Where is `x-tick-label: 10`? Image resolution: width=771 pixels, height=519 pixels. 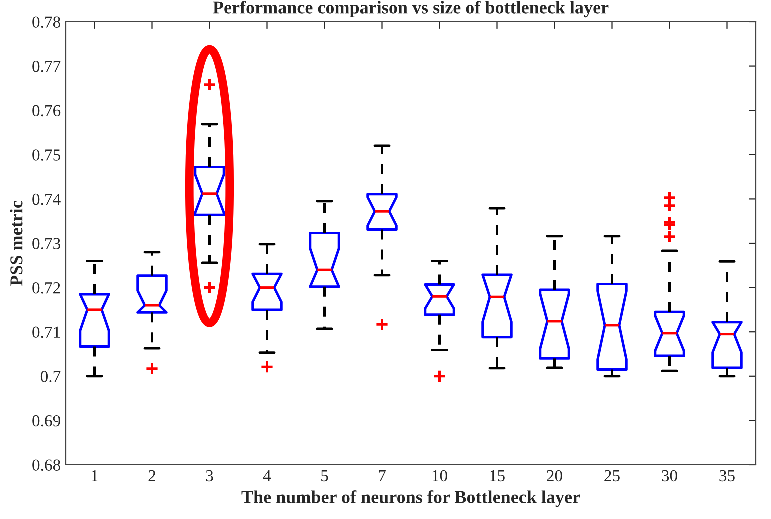 x-tick-label: 10 is located at coordinates (440, 476).